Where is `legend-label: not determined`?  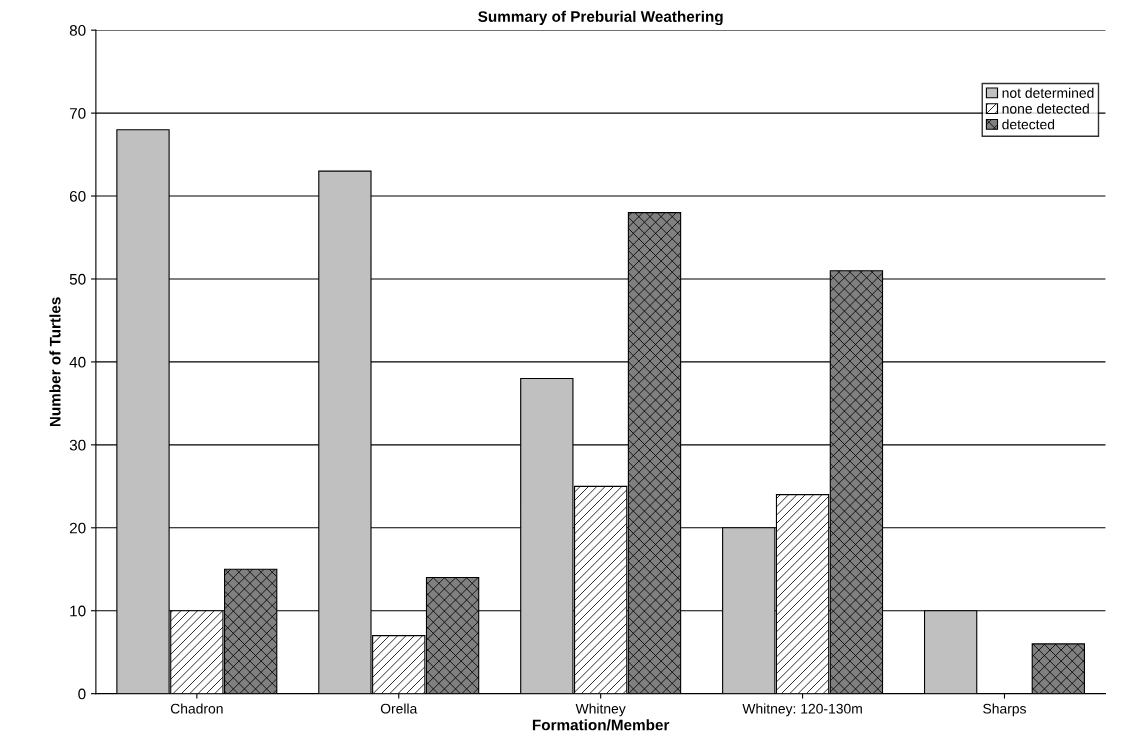 legend-label: not determined is located at coordinates (1048, 92).